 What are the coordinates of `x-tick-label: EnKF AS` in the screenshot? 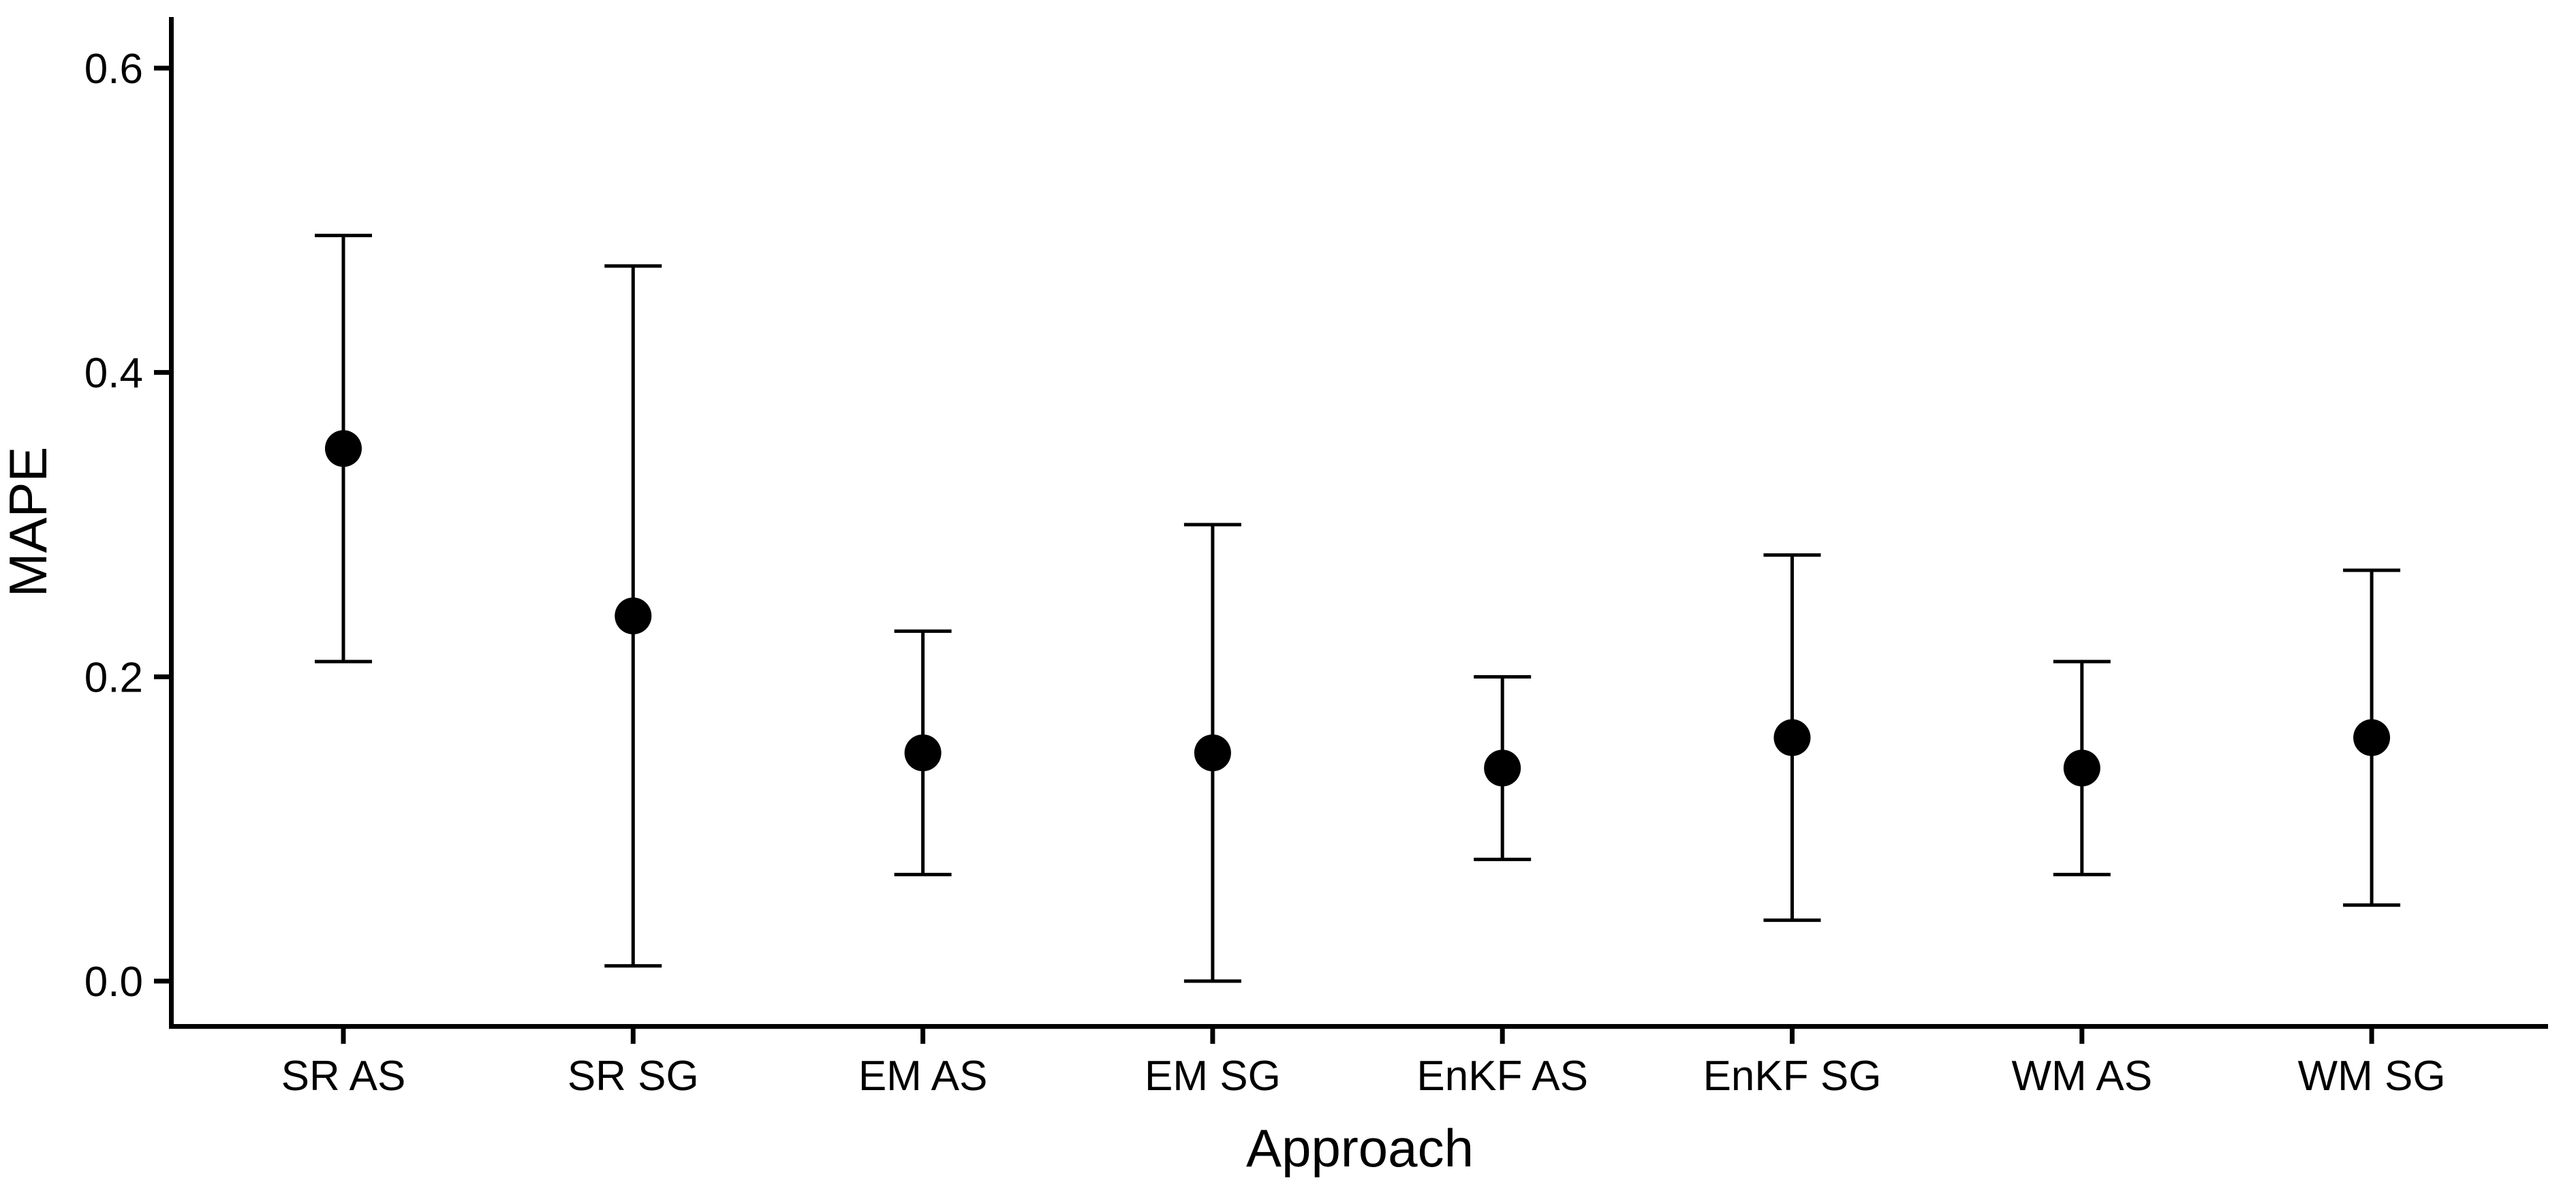 It's located at (1502, 1076).